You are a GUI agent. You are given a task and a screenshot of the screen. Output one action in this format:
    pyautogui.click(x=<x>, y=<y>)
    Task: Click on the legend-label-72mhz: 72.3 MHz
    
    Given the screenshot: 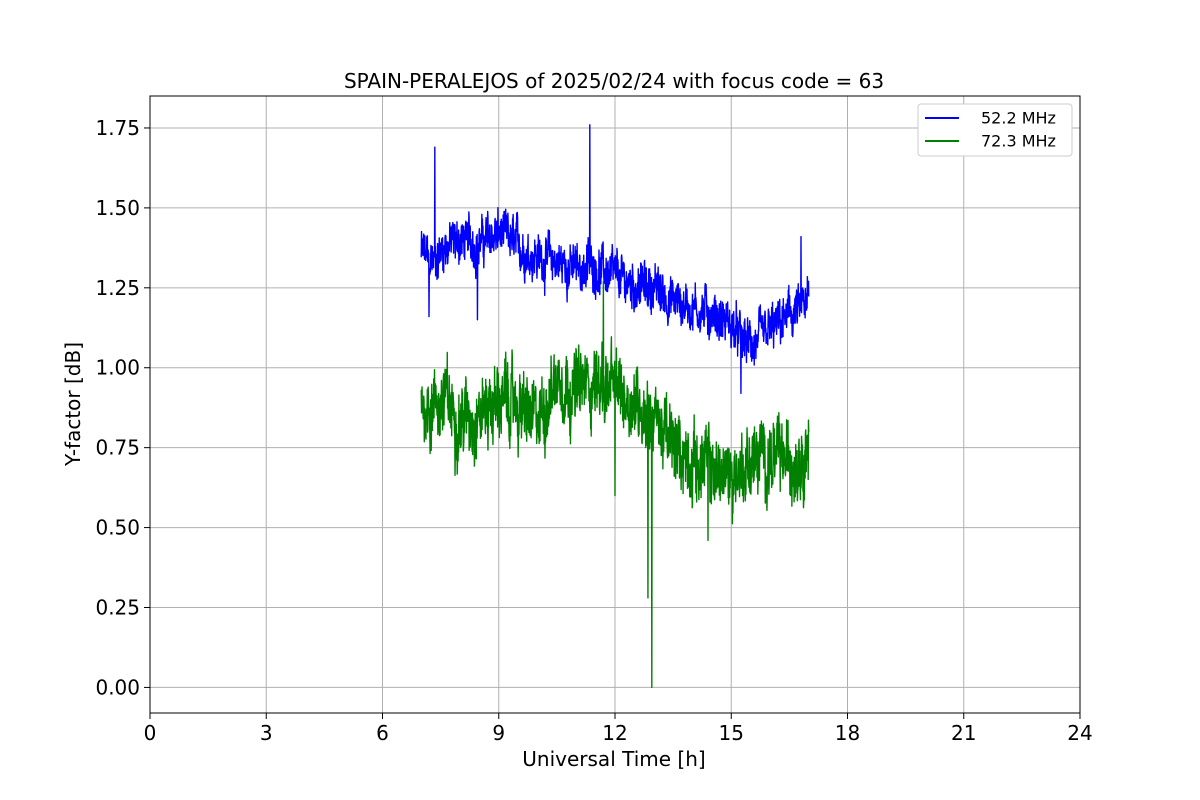 What is the action you would take?
    pyautogui.click(x=1018, y=141)
    